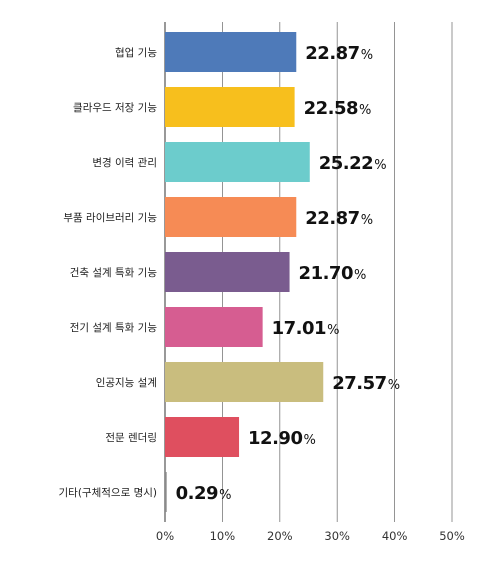  I want to click on category-label: 인공지능 설계, so click(126, 383).